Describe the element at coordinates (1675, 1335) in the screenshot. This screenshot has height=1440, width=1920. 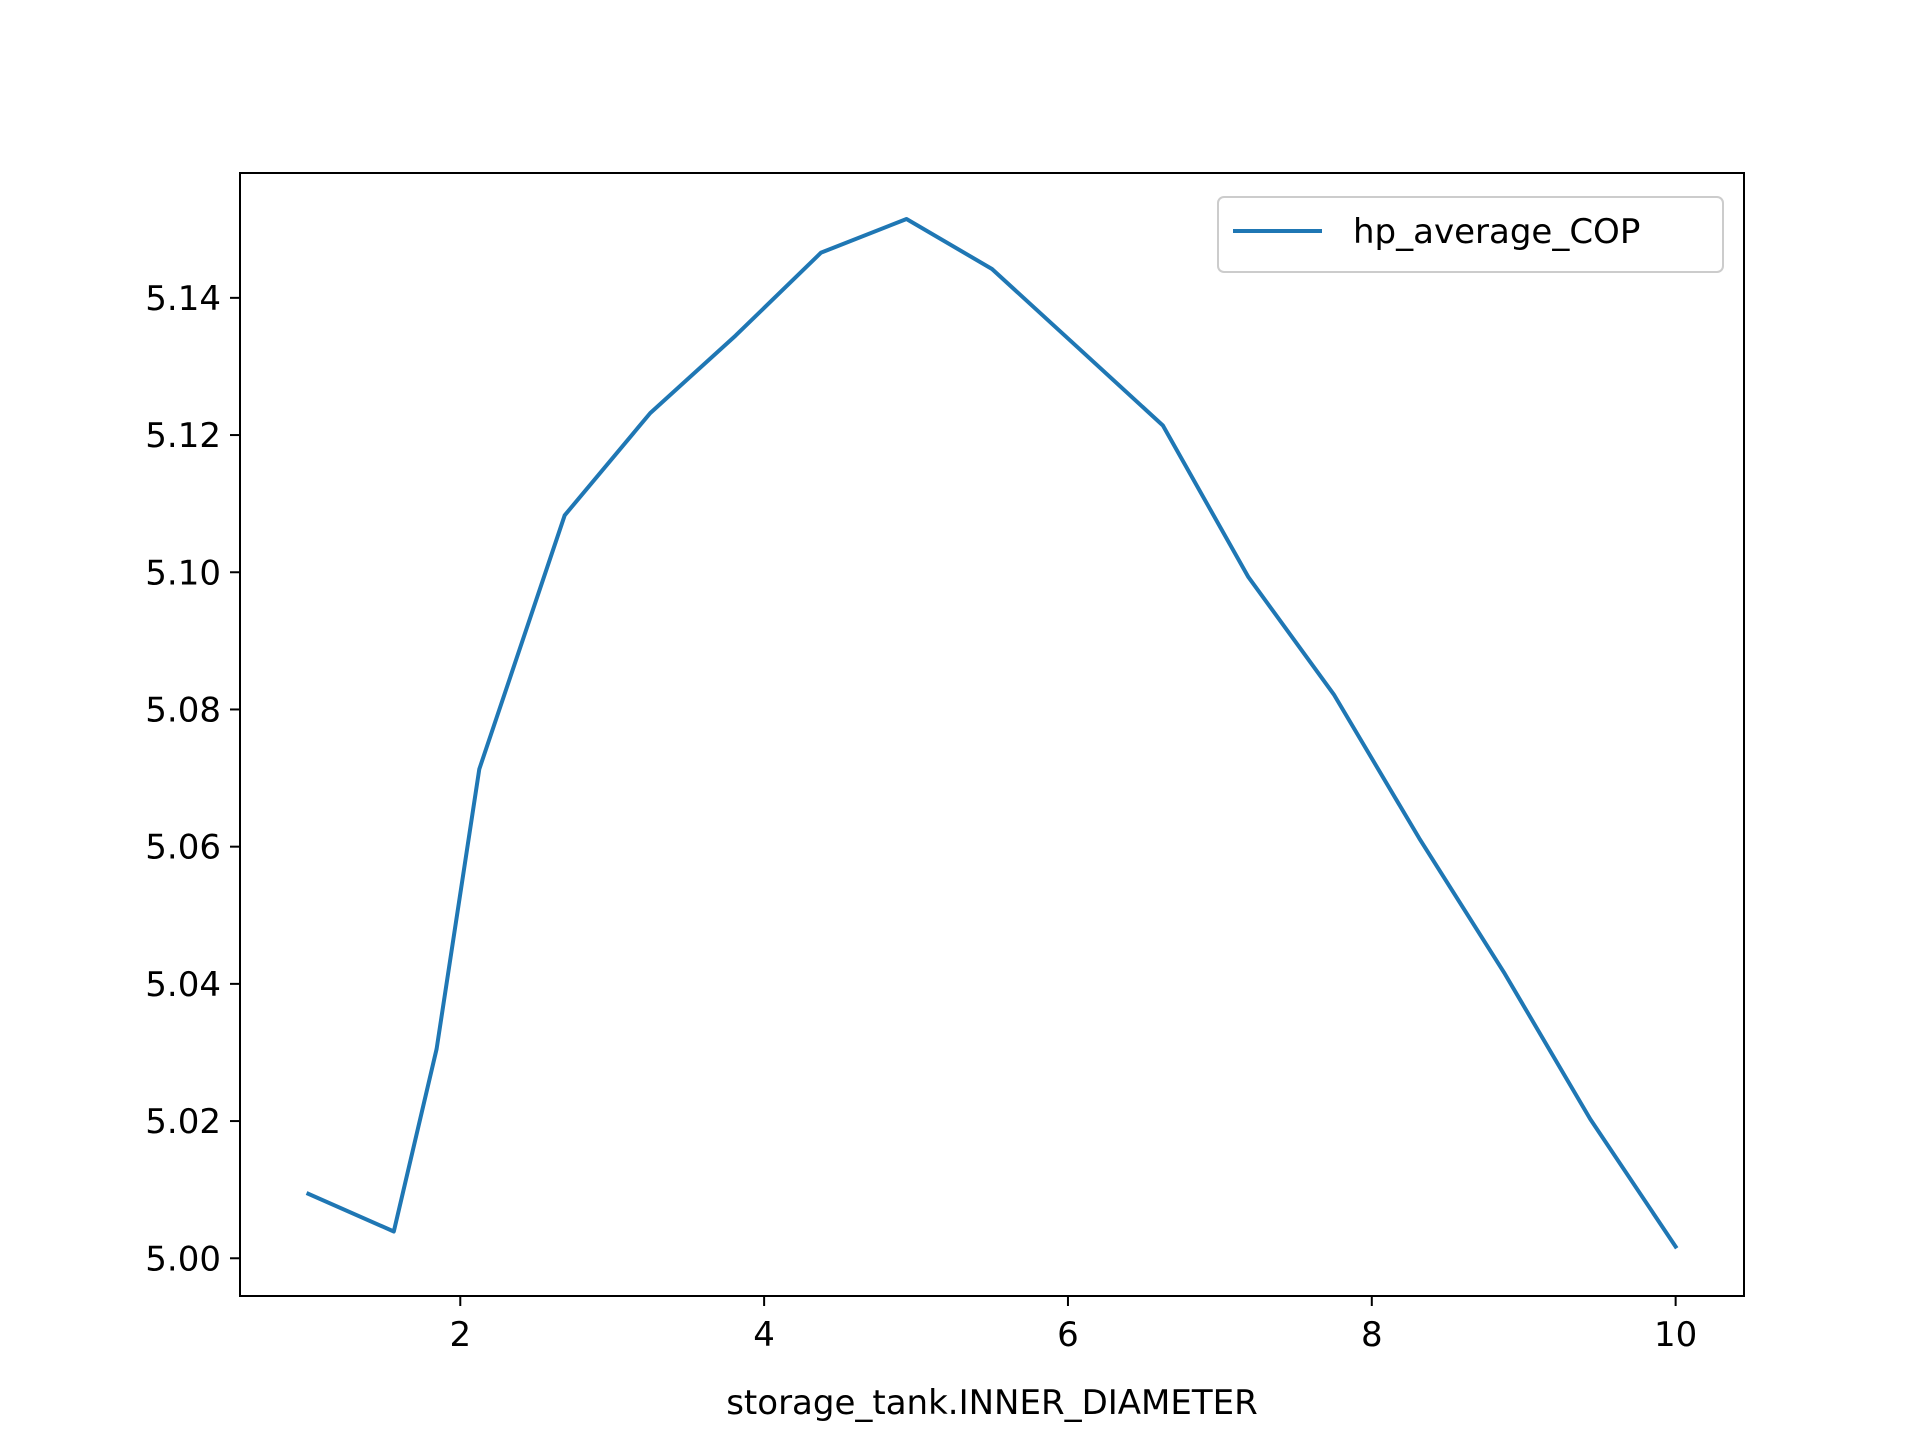
I see `x-tick-label: 10` at that location.